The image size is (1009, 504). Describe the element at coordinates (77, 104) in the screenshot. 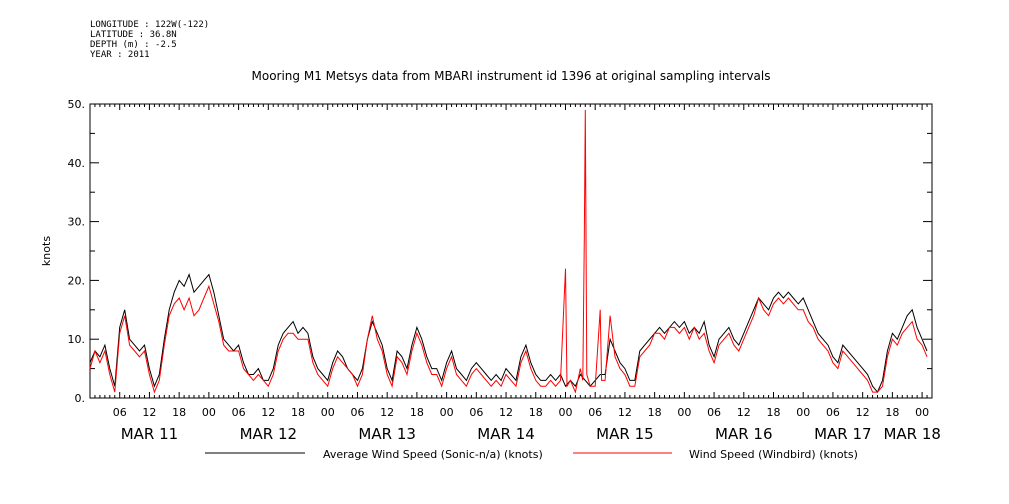

I see `y-tick-label: 50.` at that location.